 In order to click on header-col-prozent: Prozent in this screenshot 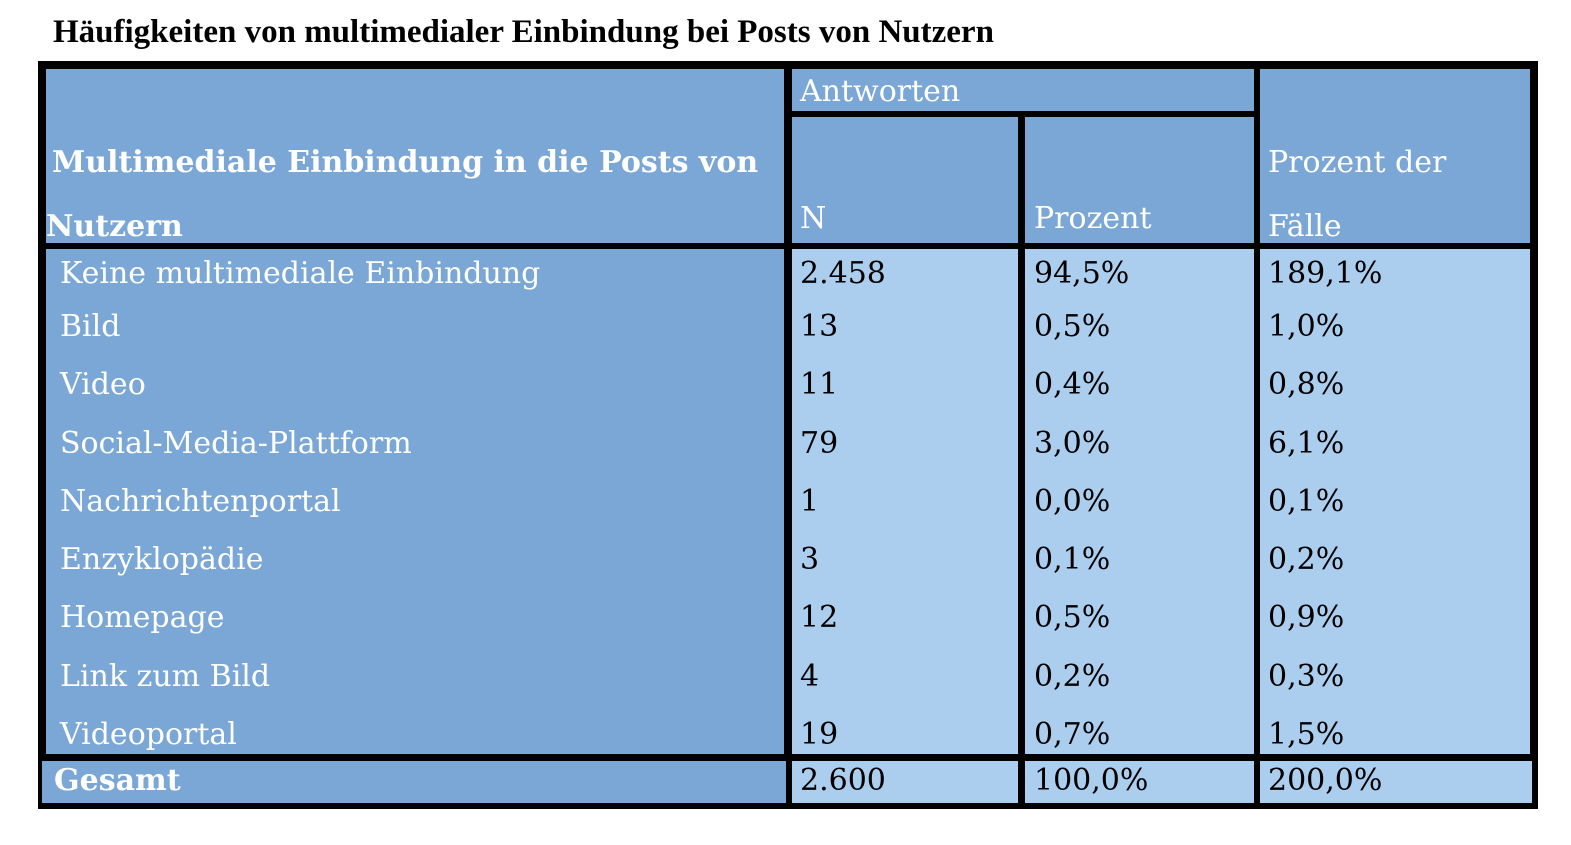, I will do `click(1139, 180)`.